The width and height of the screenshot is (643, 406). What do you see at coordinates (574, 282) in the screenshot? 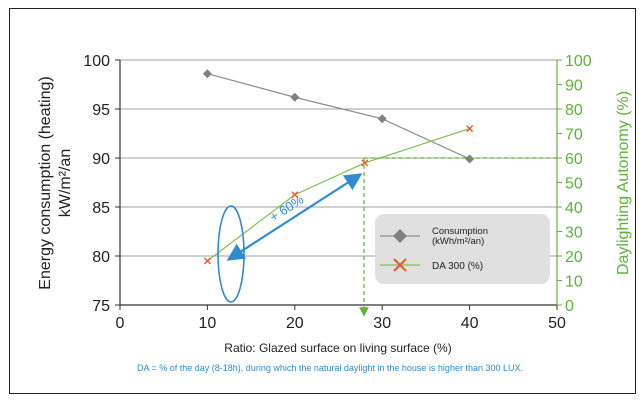
I see `y2-tick-label-10: 10` at bounding box center [574, 282].